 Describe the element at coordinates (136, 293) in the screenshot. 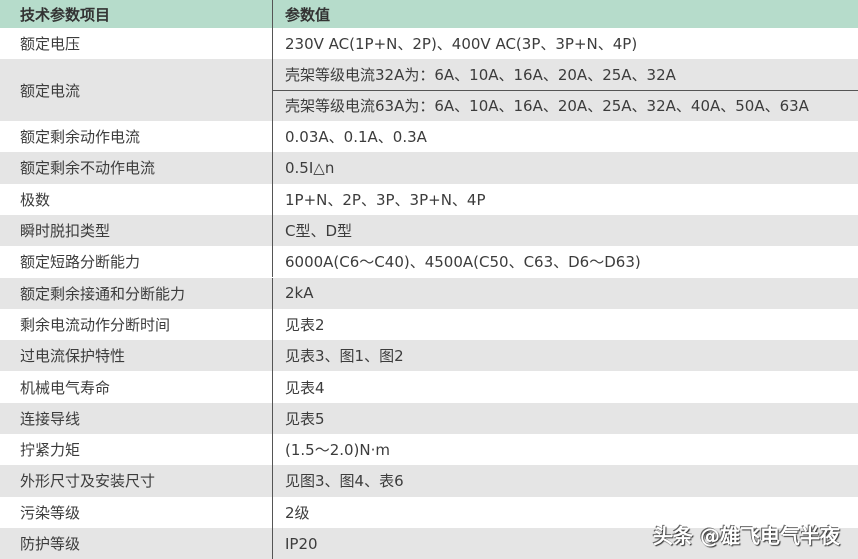

I see `param-label: 额定剩余接通和分断能力` at that location.